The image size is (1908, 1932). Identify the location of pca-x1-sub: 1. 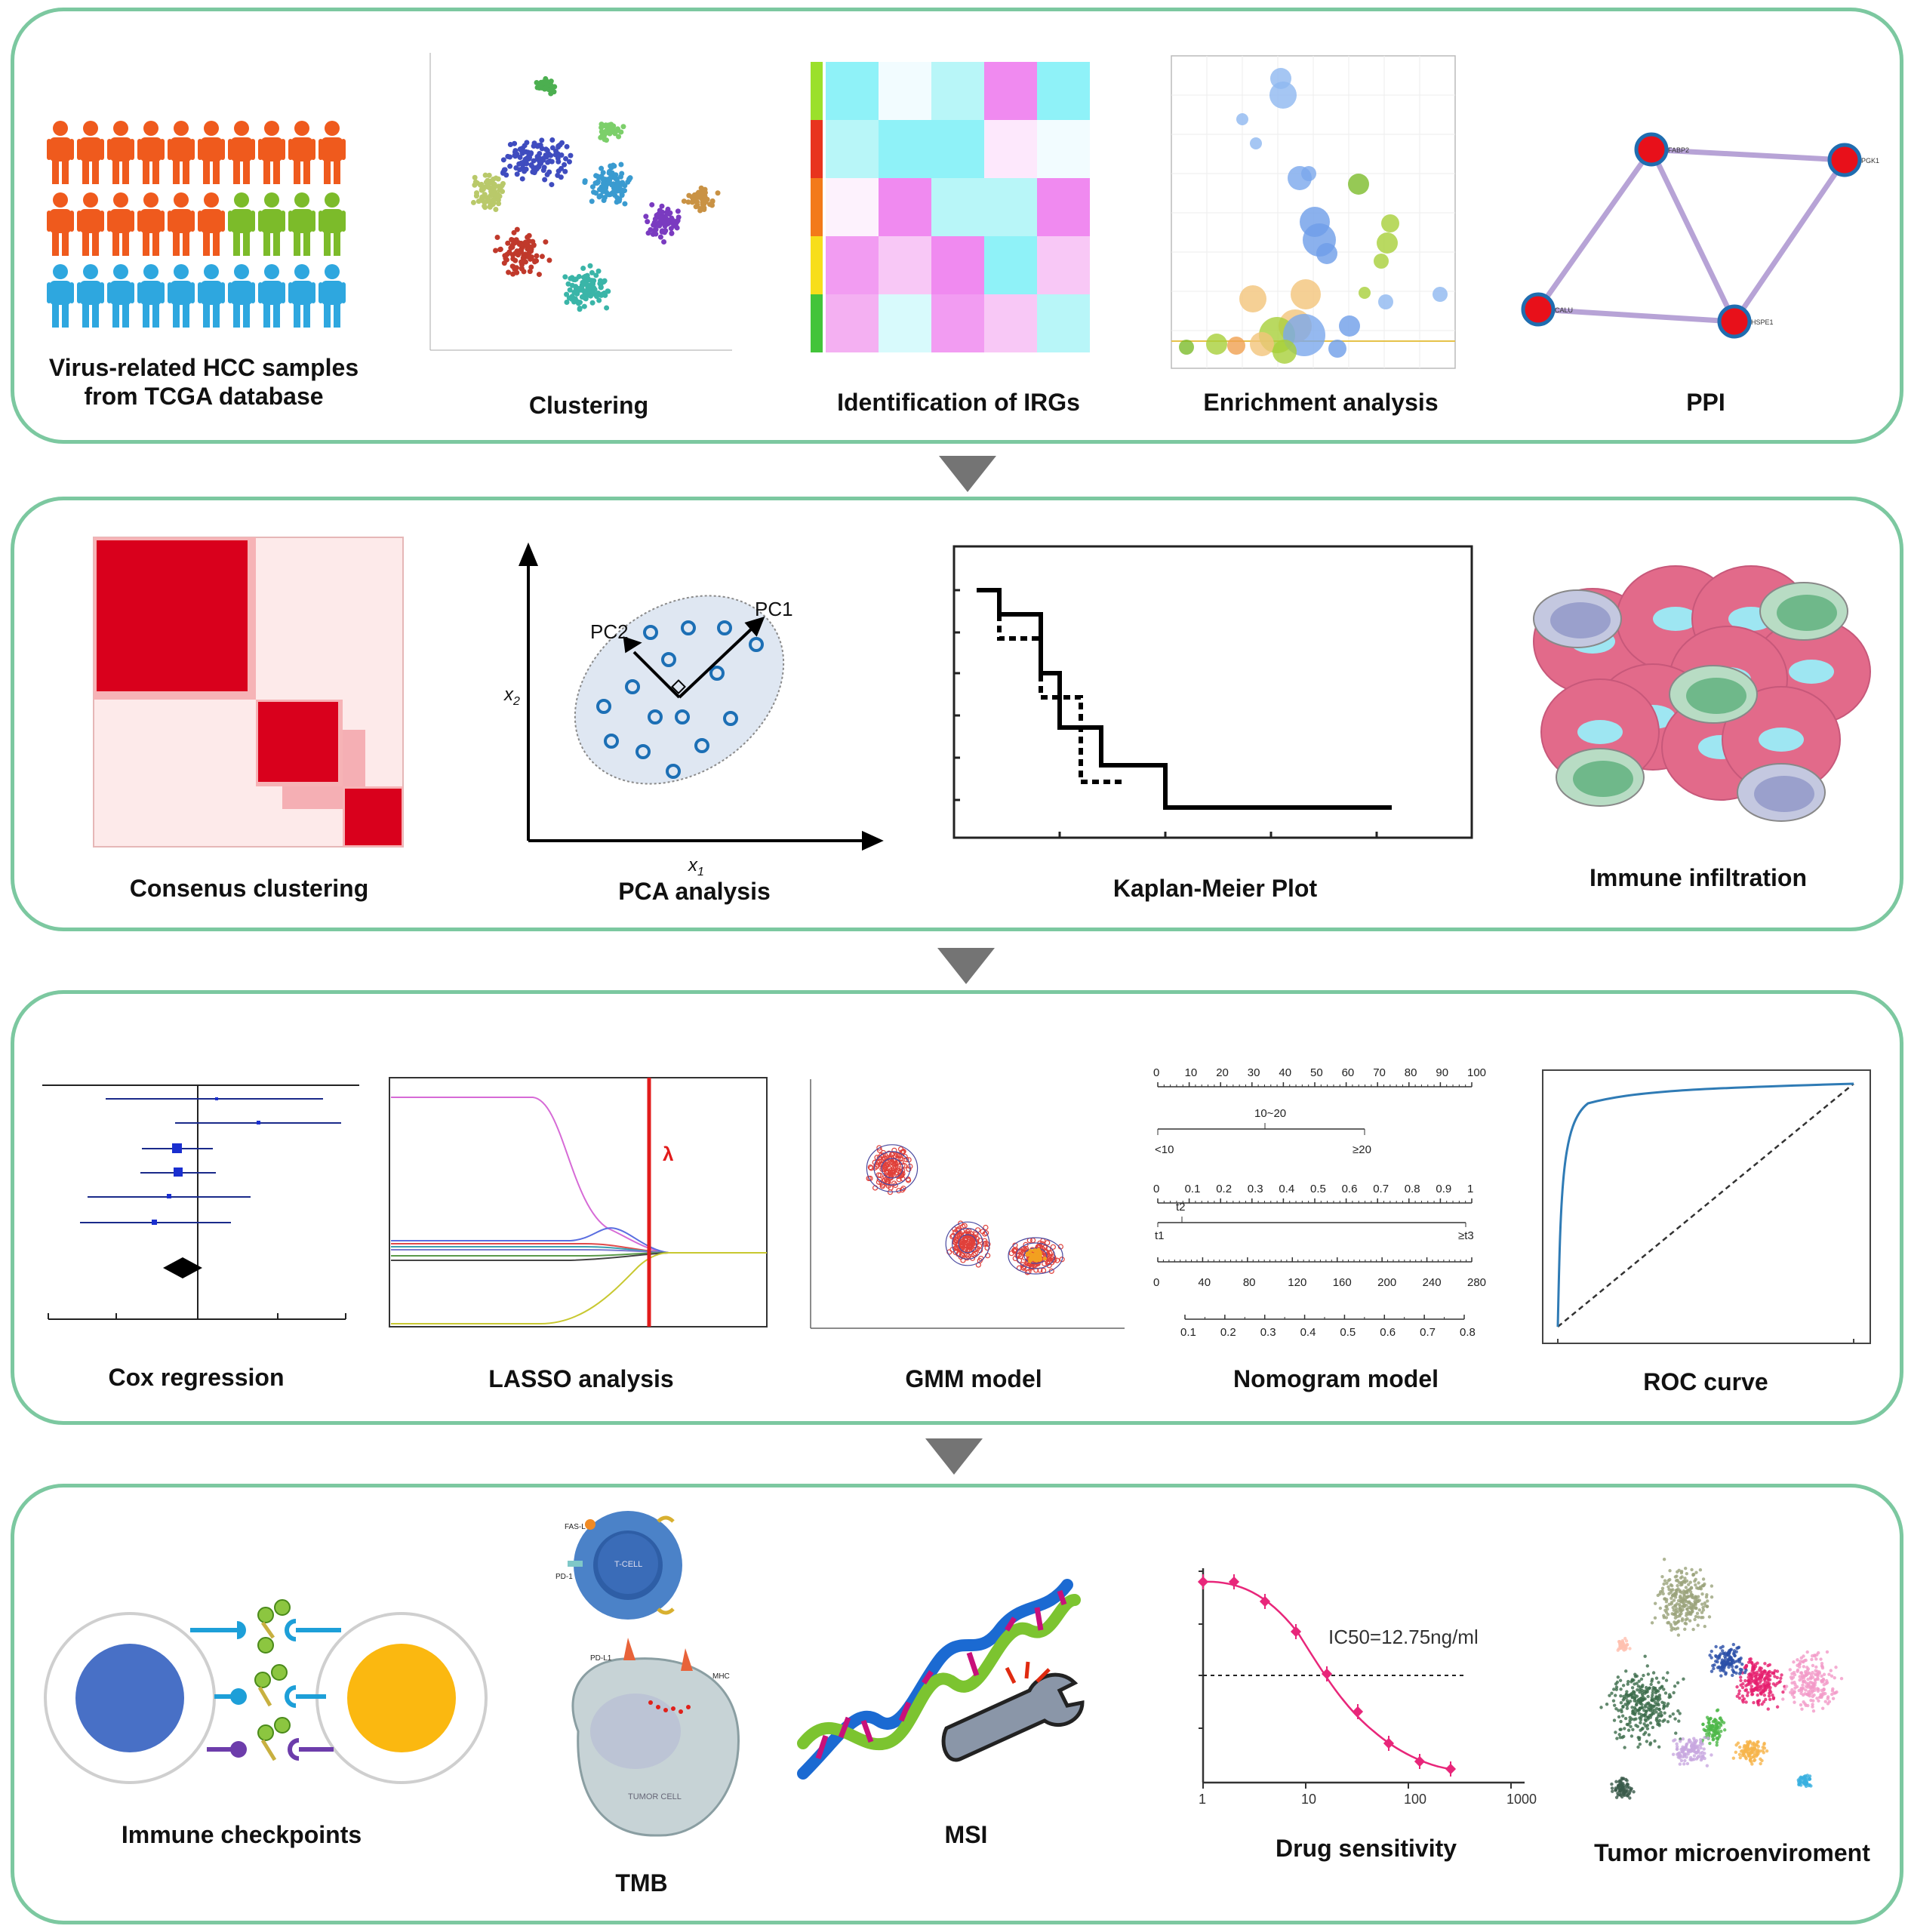
(700, 872).